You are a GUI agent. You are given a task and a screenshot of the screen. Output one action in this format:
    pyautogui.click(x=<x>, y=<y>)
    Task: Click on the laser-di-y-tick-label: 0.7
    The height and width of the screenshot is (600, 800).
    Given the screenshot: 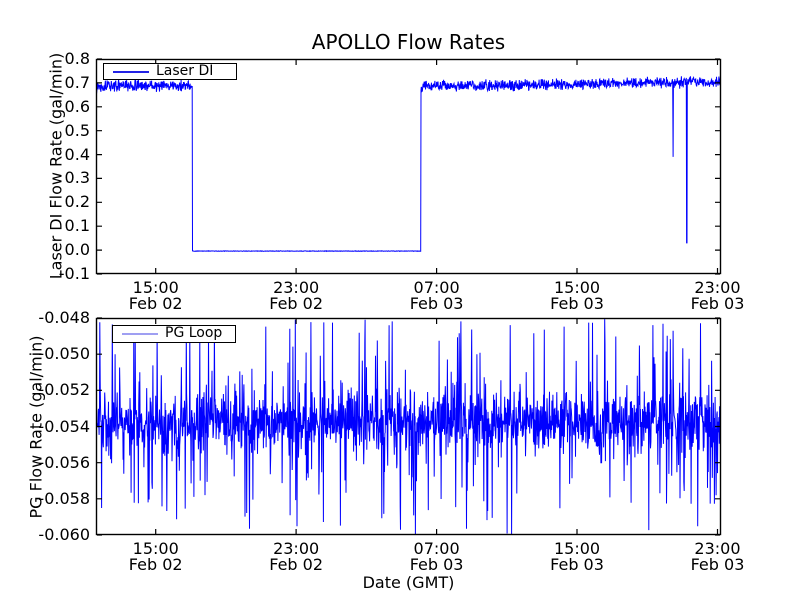 What is the action you would take?
    pyautogui.click(x=77, y=82)
    